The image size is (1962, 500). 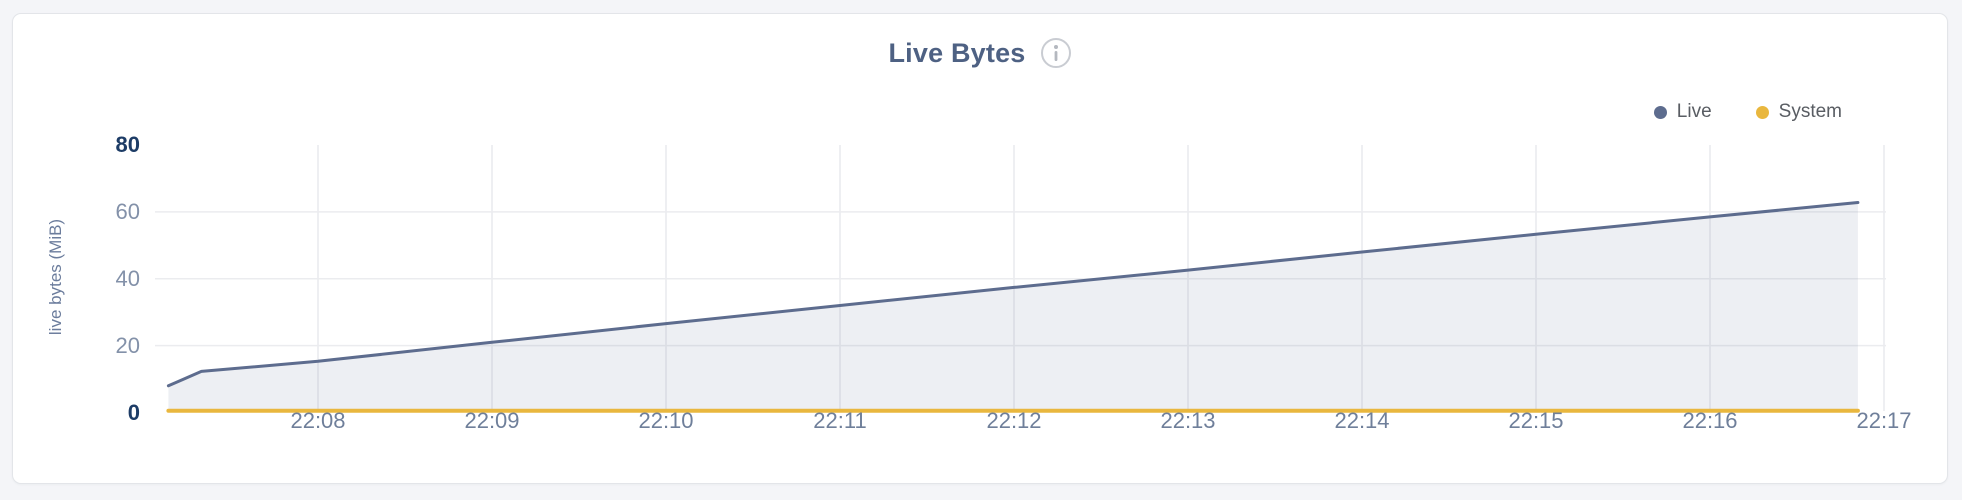 I want to click on chart-header: Live Bytes, so click(x=980, y=53).